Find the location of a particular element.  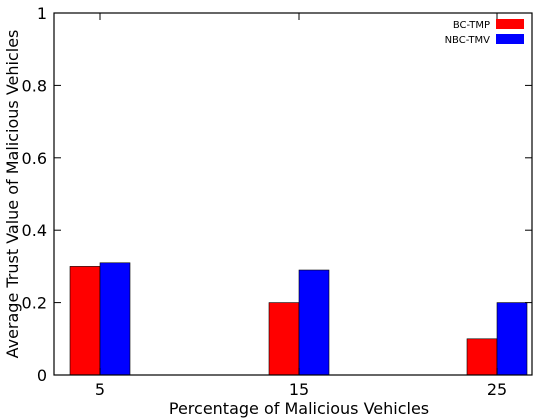

legend-swatch-nbc-tmv is located at coordinates (510, 39).